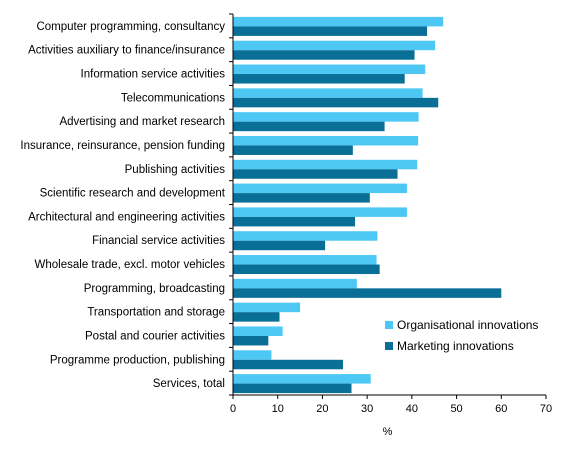 The width and height of the screenshot is (569, 456). I want to click on x-tick-label-5: 50, so click(456, 409).